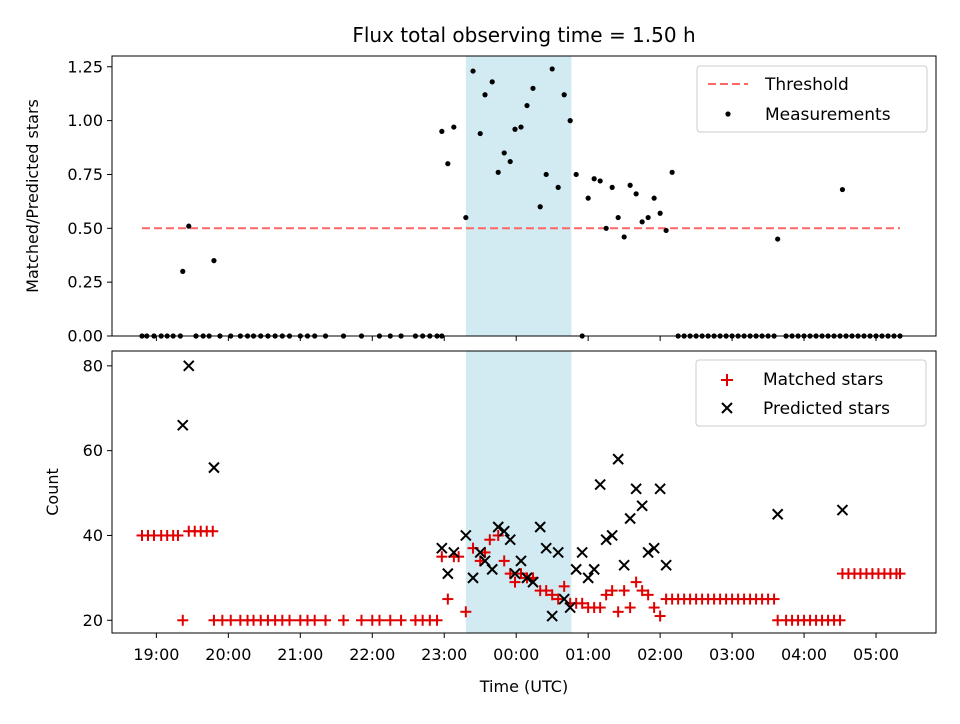 This screenshot has height=724, width=960. Describe the element at coordinates (52, 492) in the screenshot. I see `bottom-y-axis-label: Count` at that location.